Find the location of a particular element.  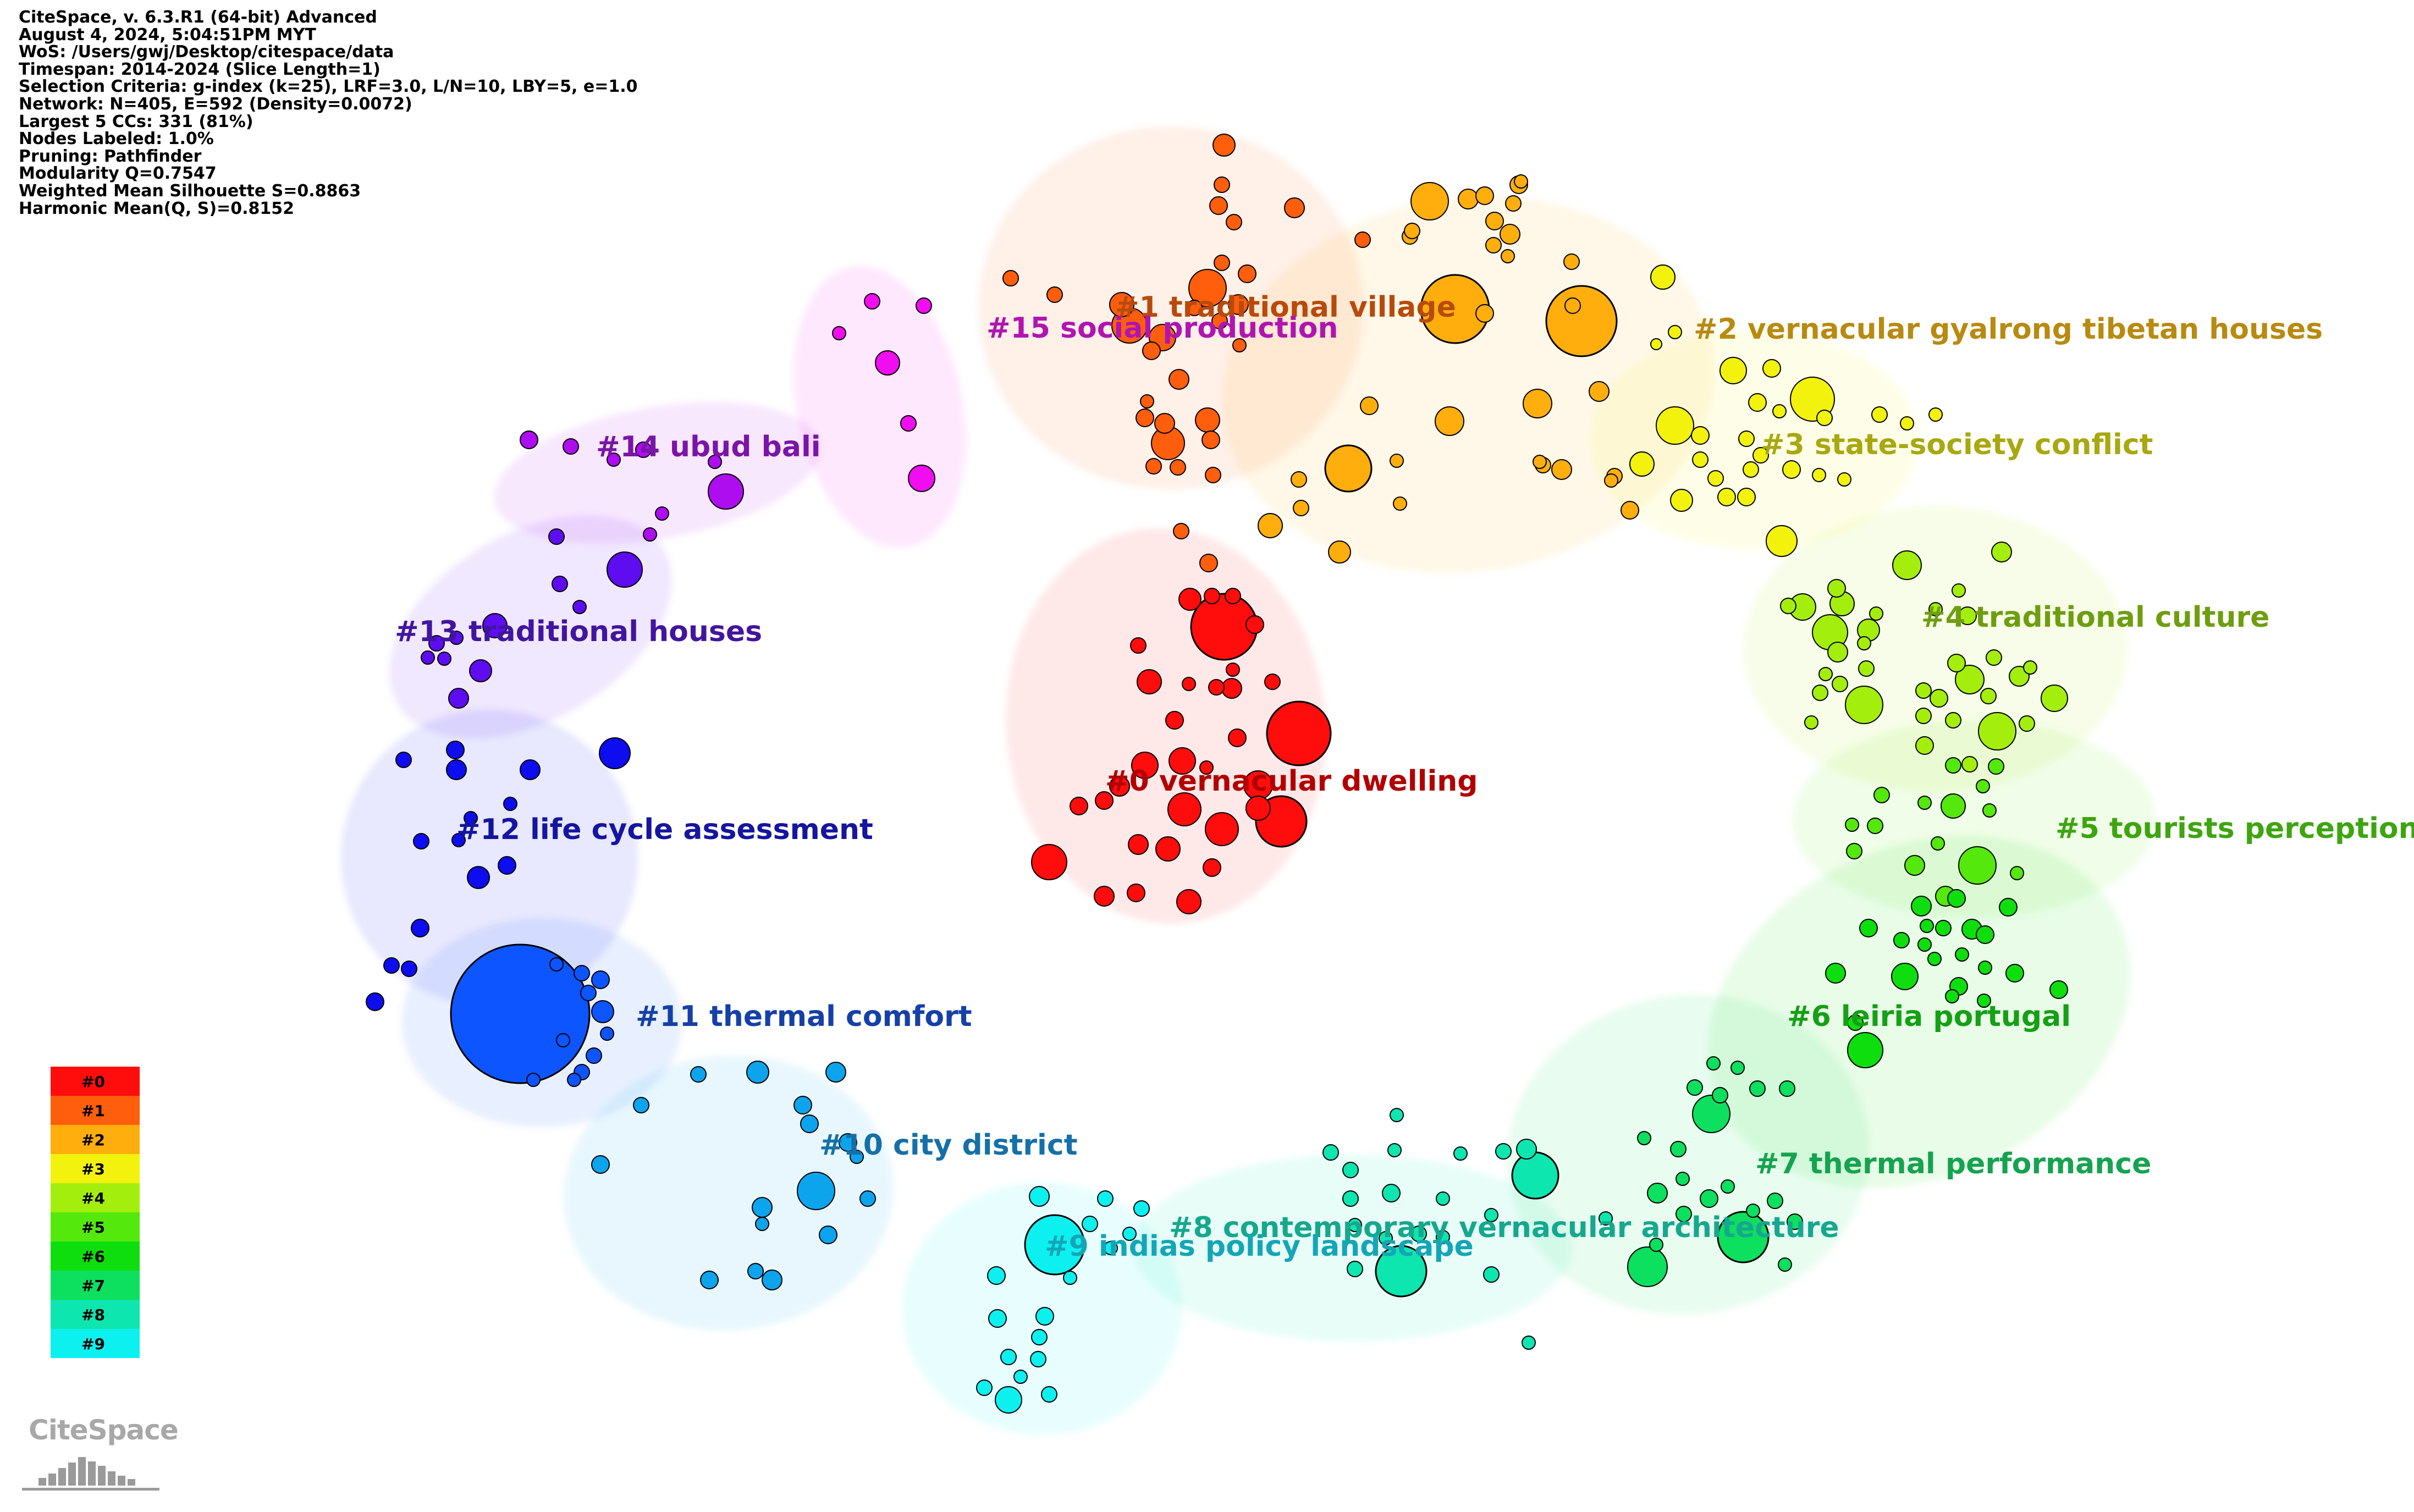

cluster-label-5: #5 tourists perception is located at coordinates (2234, 829).